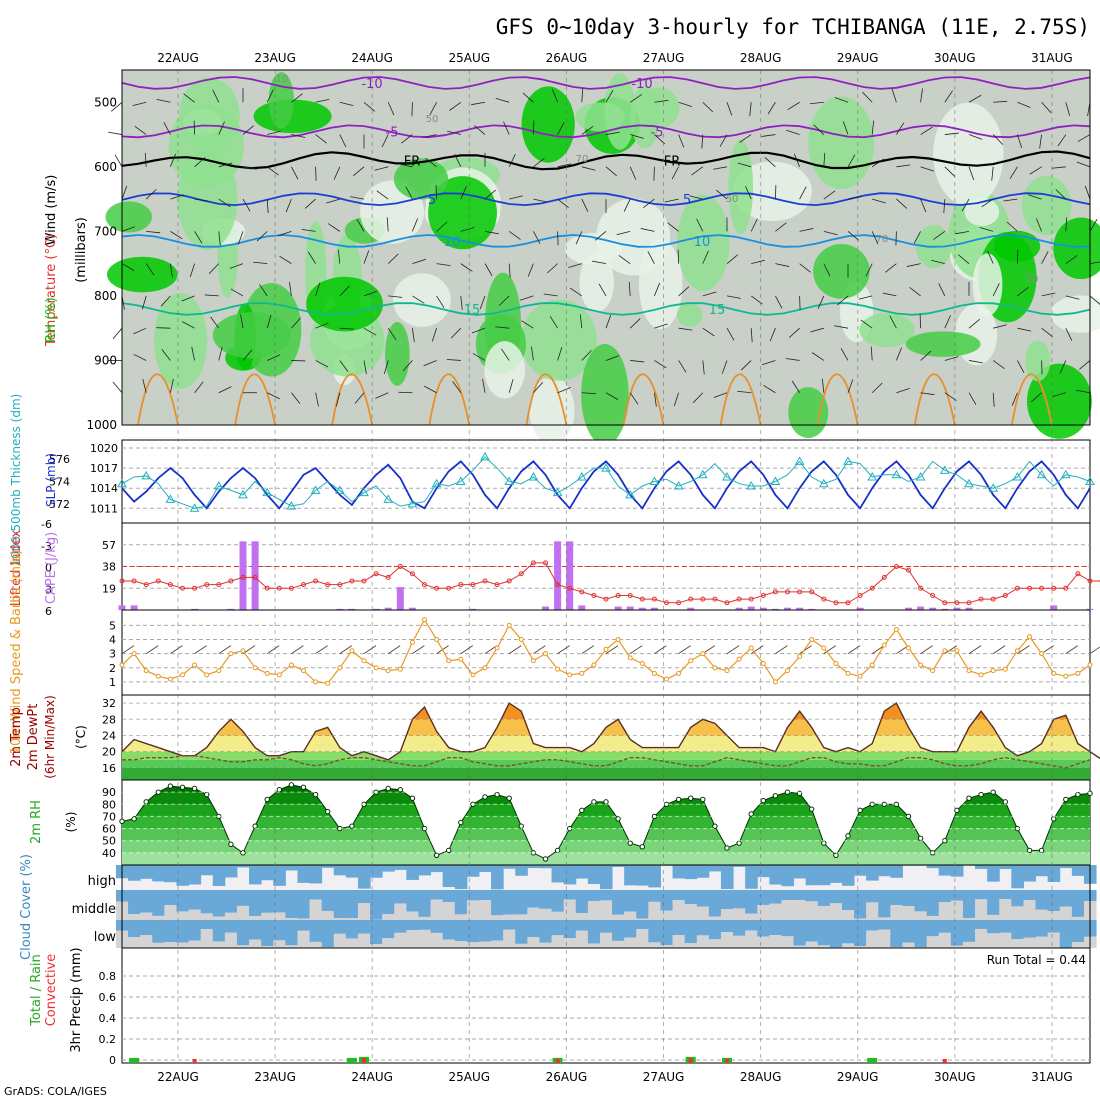 This screenshot has width=1100, height=1100. What do you see at coordinates (112, 682) in the screenshot?
I see `wind-tick-label: 1` at bounding box center [112, 682].